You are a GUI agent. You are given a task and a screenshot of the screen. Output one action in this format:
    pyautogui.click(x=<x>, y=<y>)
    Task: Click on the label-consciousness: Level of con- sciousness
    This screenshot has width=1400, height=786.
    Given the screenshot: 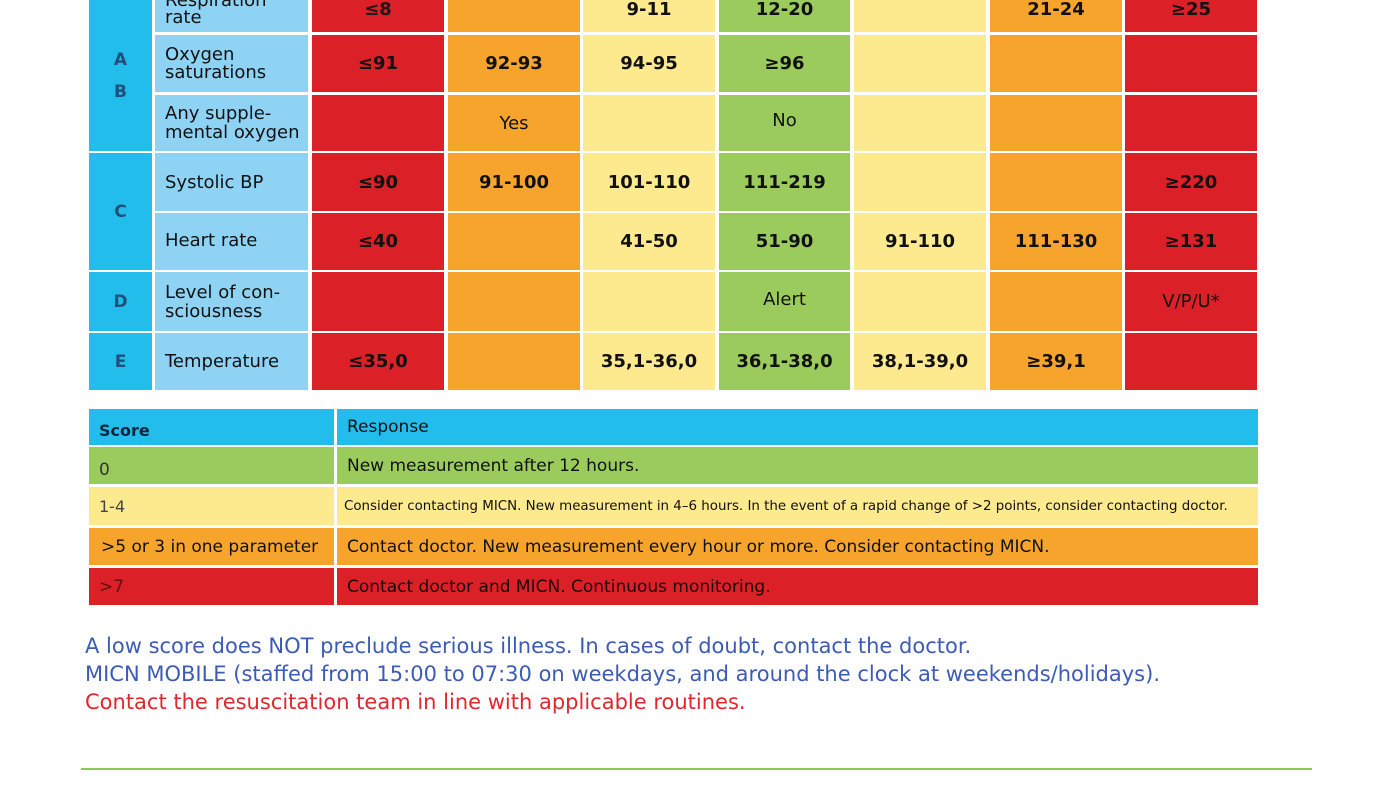 What is the action you would take?
    pyautogui.click(x=231, y=301)
    